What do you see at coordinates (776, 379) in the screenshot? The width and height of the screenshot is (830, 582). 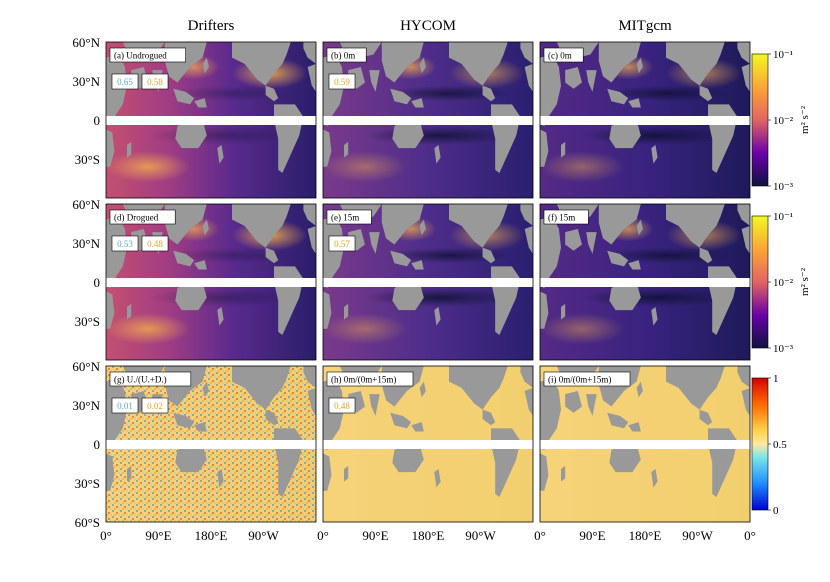 I see `colorbar-tick-label: 1` at bounding box center [776, 379].